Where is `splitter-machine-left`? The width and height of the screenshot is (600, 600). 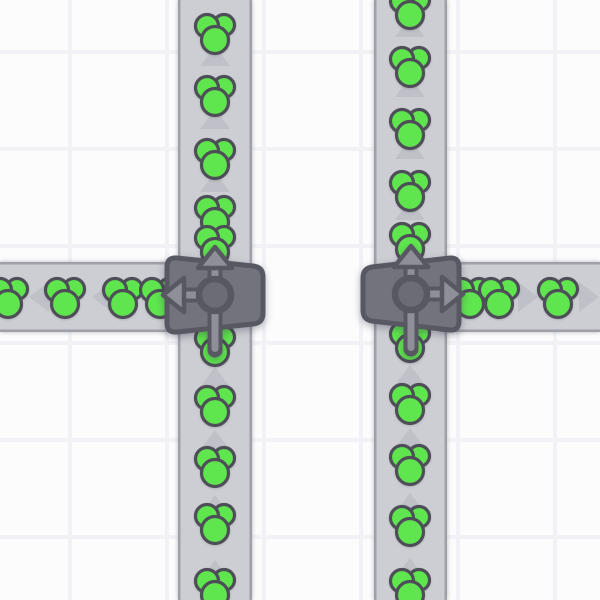 splitter-machine-left is located at coordinates (213, 301).